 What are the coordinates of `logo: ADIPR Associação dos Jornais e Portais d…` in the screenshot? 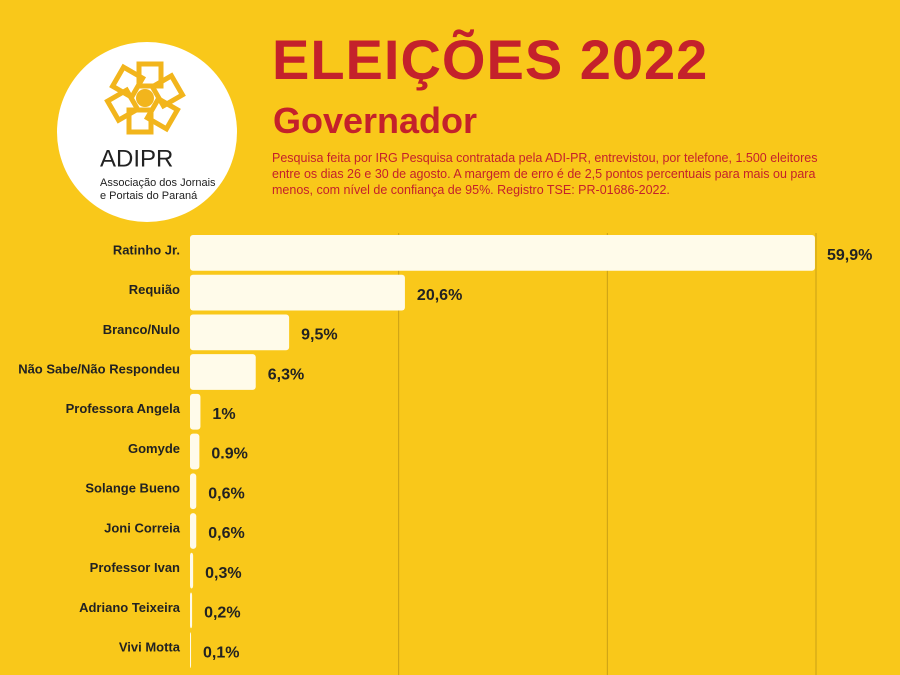 It's located at (147, 132).